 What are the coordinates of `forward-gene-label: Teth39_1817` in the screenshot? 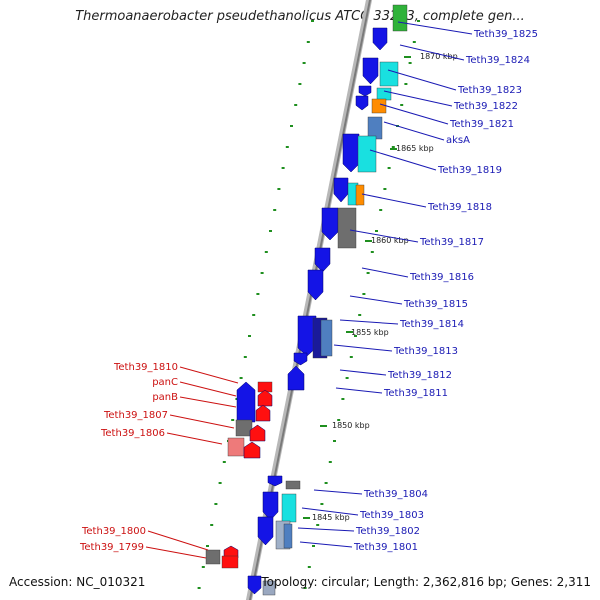 It's located at (451, 242).